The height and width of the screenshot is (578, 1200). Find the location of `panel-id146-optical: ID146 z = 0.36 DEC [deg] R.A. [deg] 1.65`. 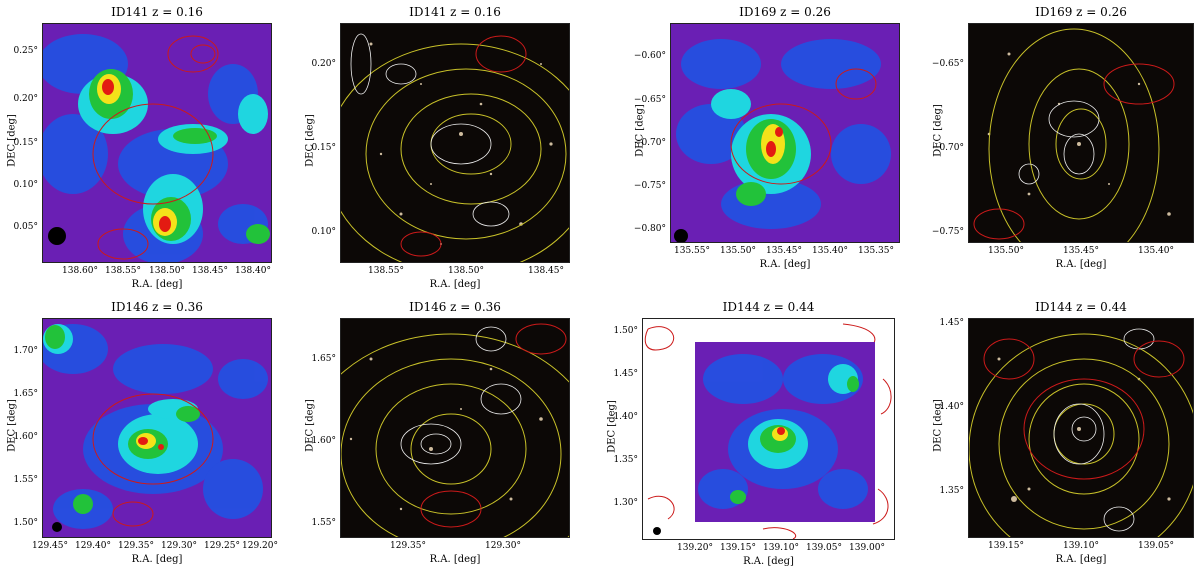

panel-id146-optical: ID146 z = 0.36 DEC [deg] R.A. [deg] 1.65 is located at coordinates (437, 432).